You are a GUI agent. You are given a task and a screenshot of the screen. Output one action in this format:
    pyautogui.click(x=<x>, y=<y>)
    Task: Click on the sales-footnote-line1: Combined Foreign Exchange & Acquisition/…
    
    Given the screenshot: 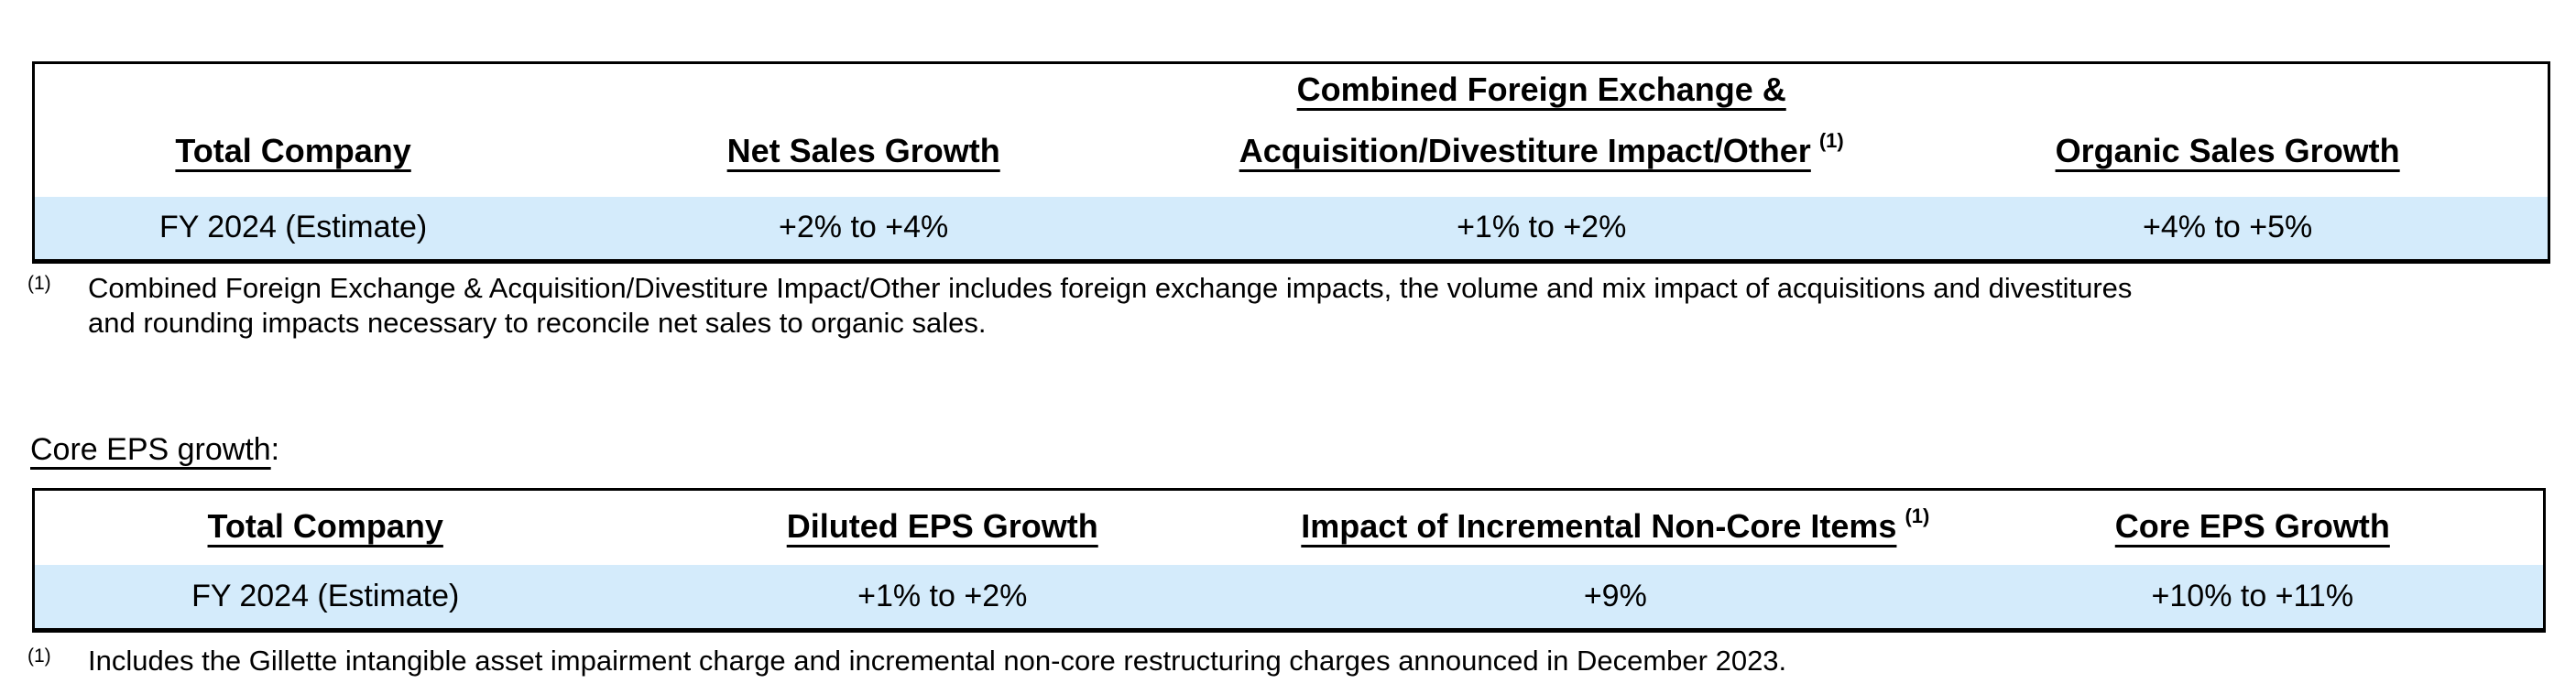 What is the action you would take?
    pyautogui.click(x=1110, y=288)
    